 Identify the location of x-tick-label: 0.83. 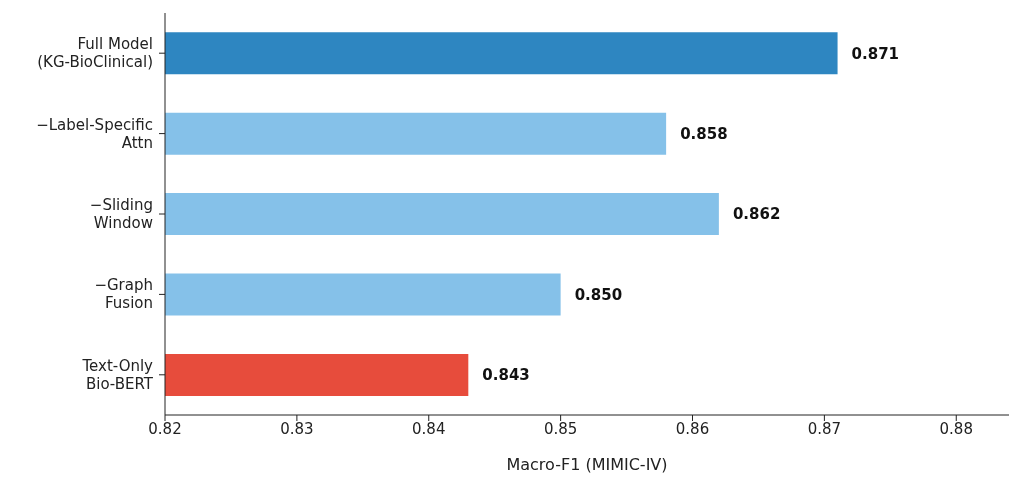
(297, 428).